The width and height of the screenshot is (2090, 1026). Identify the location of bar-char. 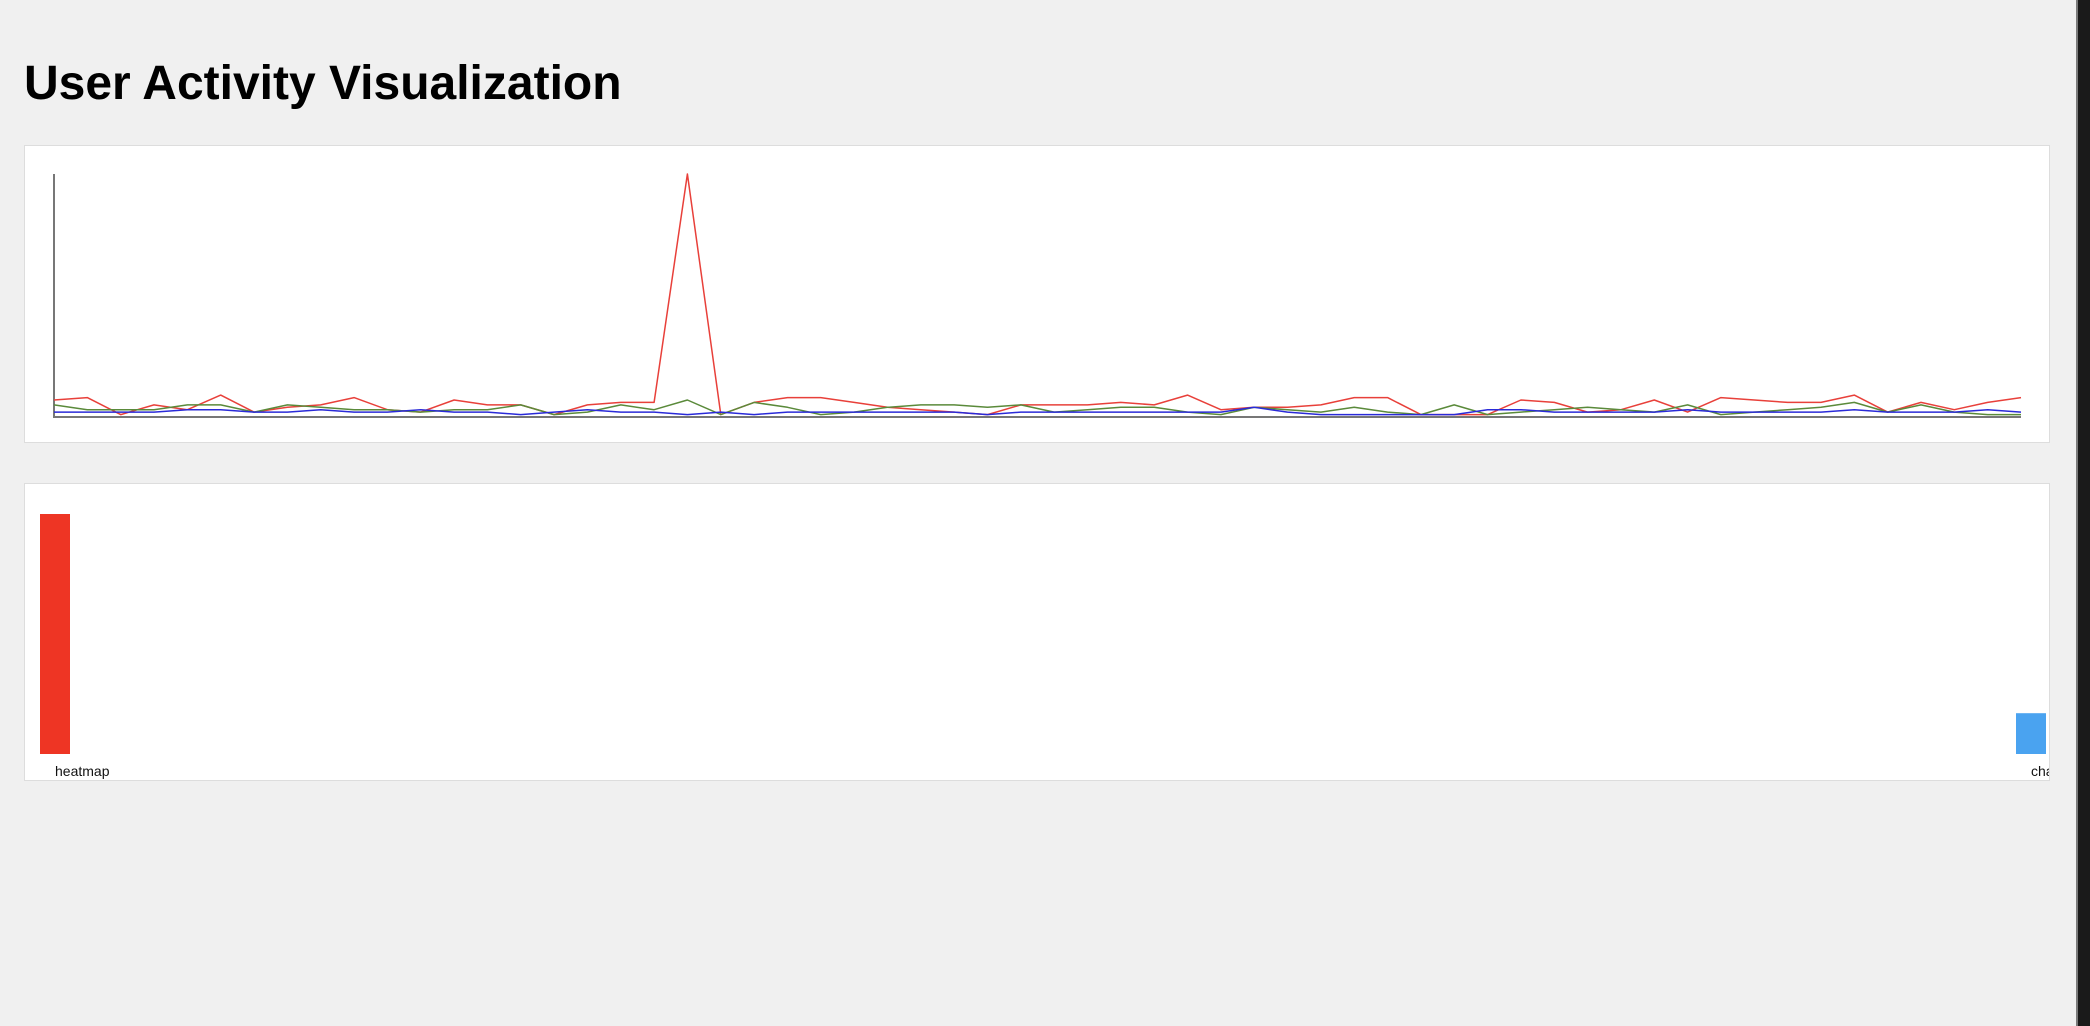
(2031, 733).